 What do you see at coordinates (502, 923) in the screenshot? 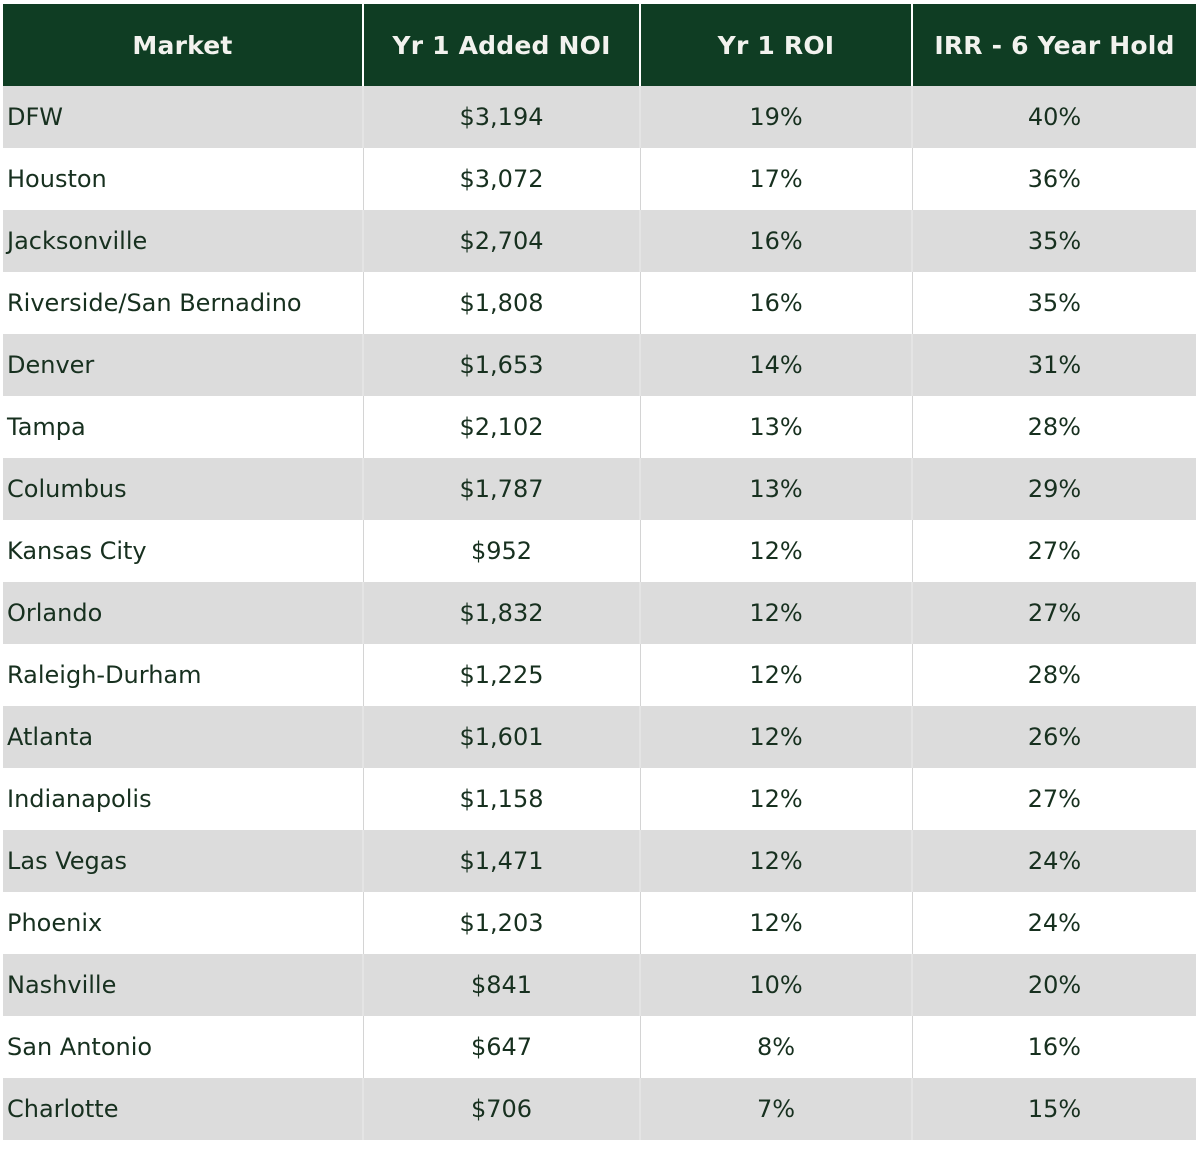
I see `added-noi-cell: $1,203` at bounding box center [502, 923].